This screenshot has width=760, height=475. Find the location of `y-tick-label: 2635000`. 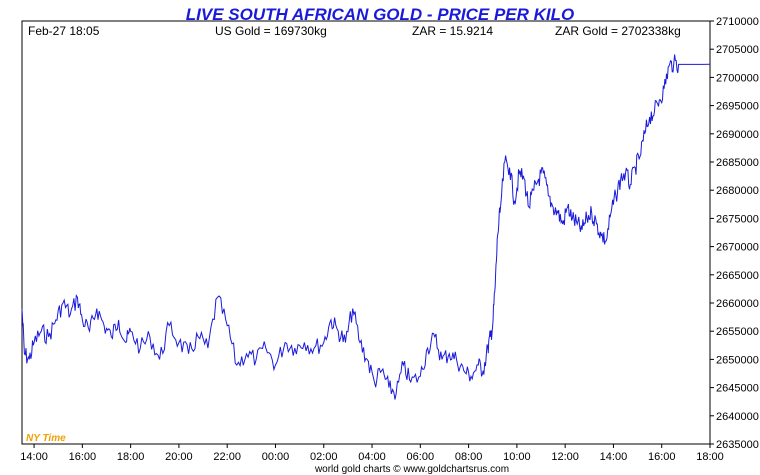

y-tick-label: 2635000 is located at coordinates (737, 445).